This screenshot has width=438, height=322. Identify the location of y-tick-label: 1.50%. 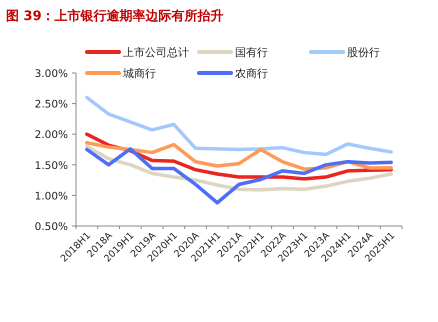
(51, 166).